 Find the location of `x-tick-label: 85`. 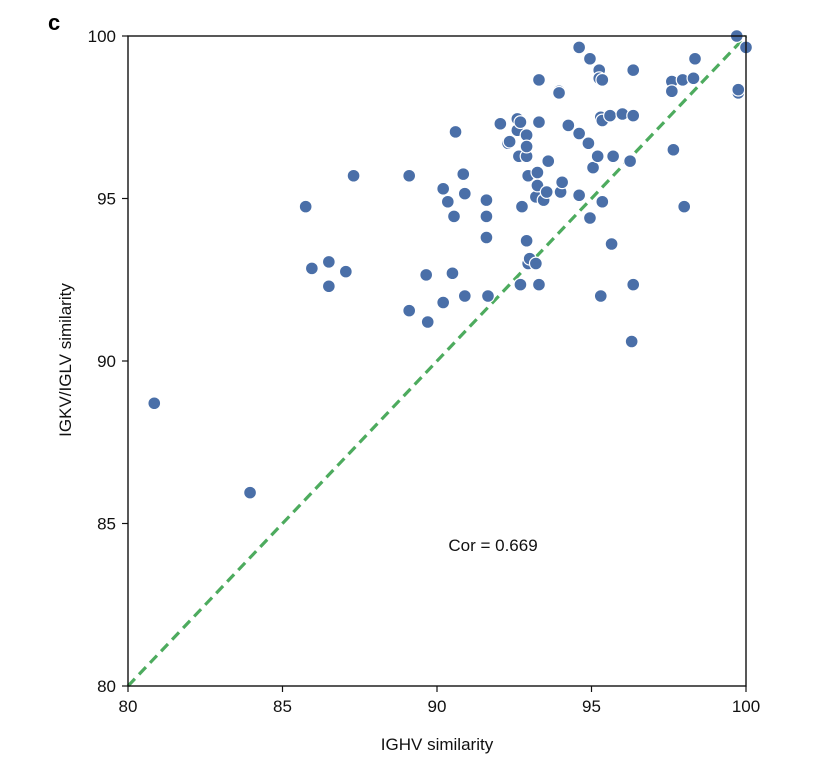

x-tick-label: 85 is located at coordinates (282, 706).